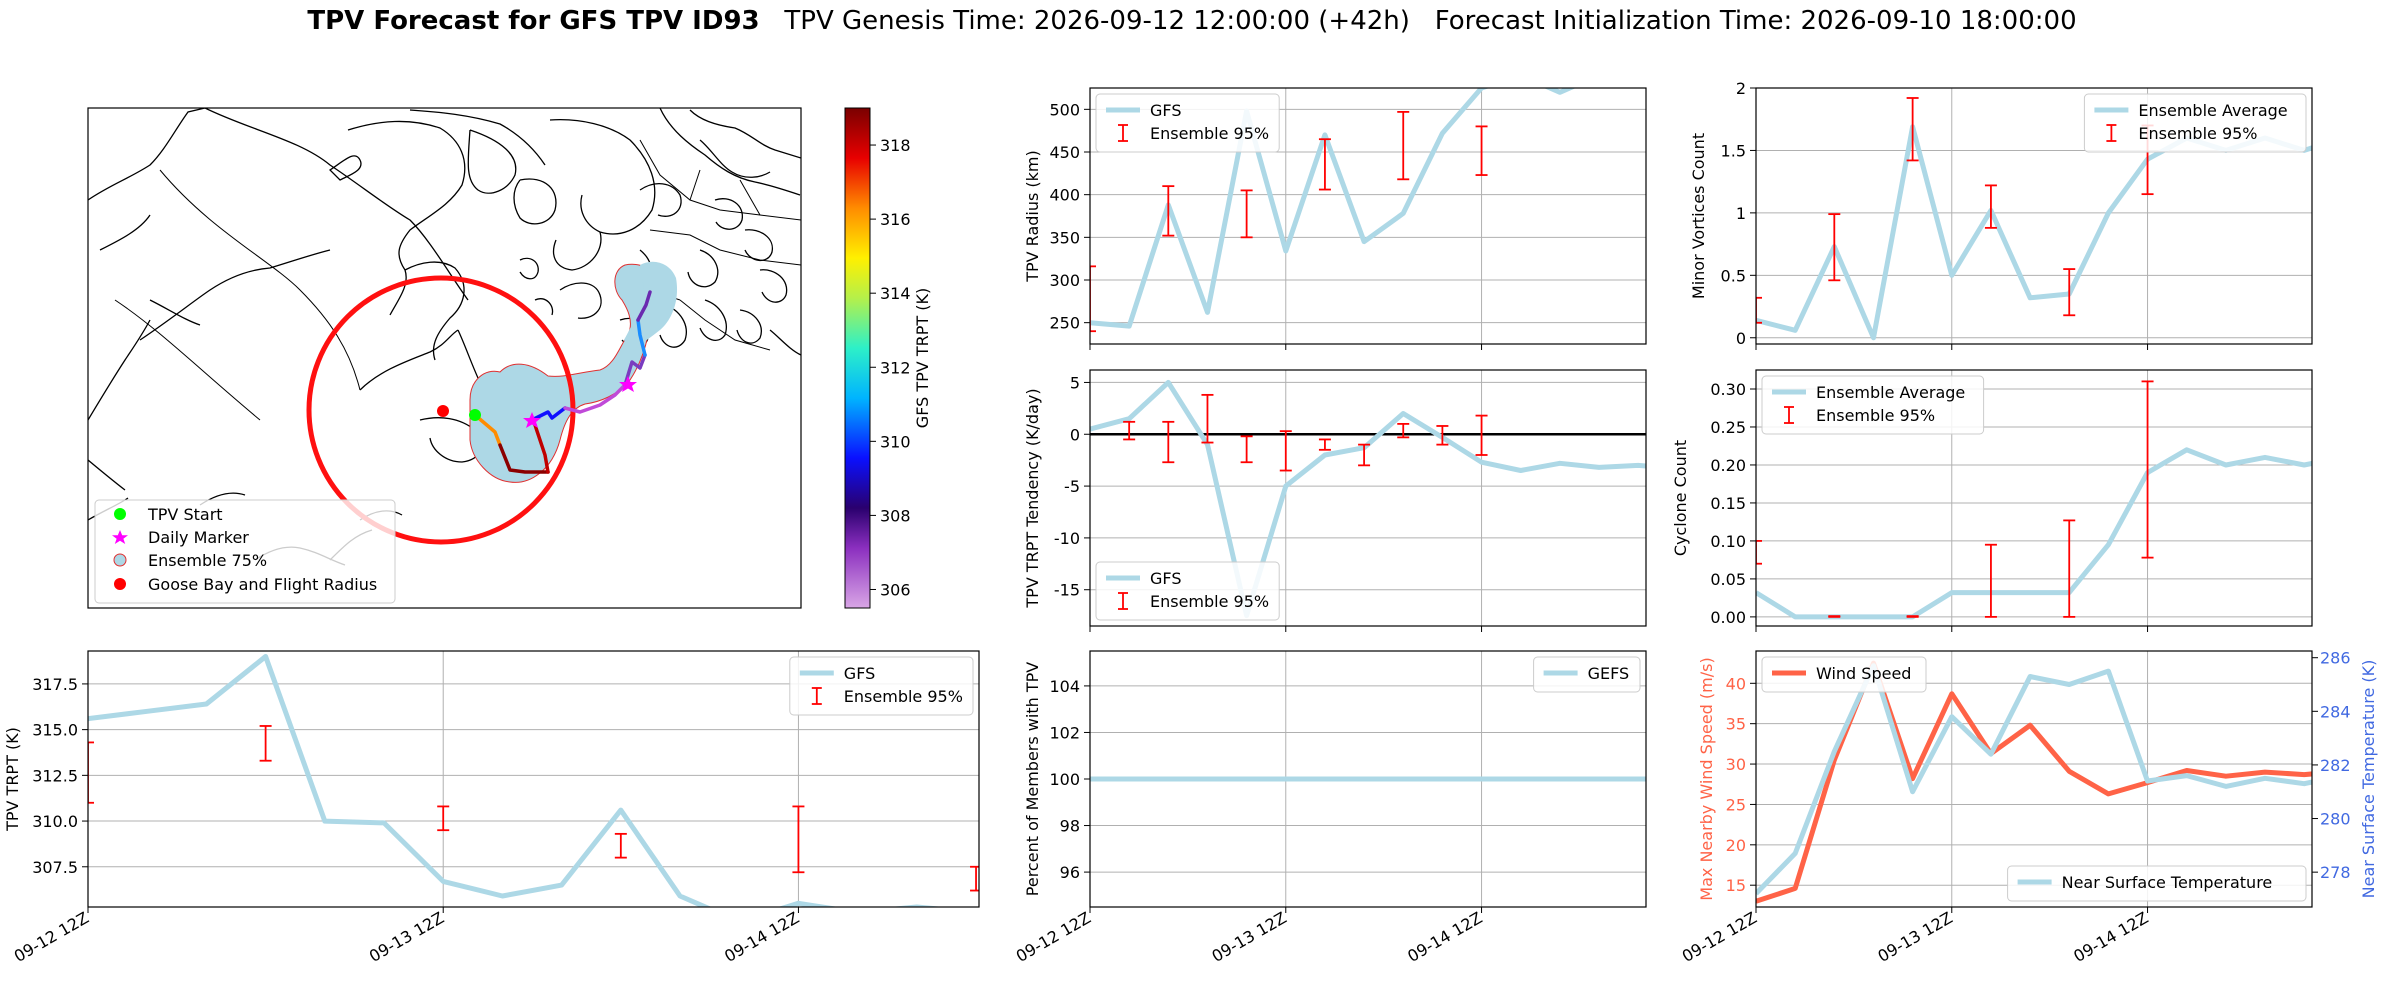  I want to click on colorbar-tick-label: 318, so click(895, 145).